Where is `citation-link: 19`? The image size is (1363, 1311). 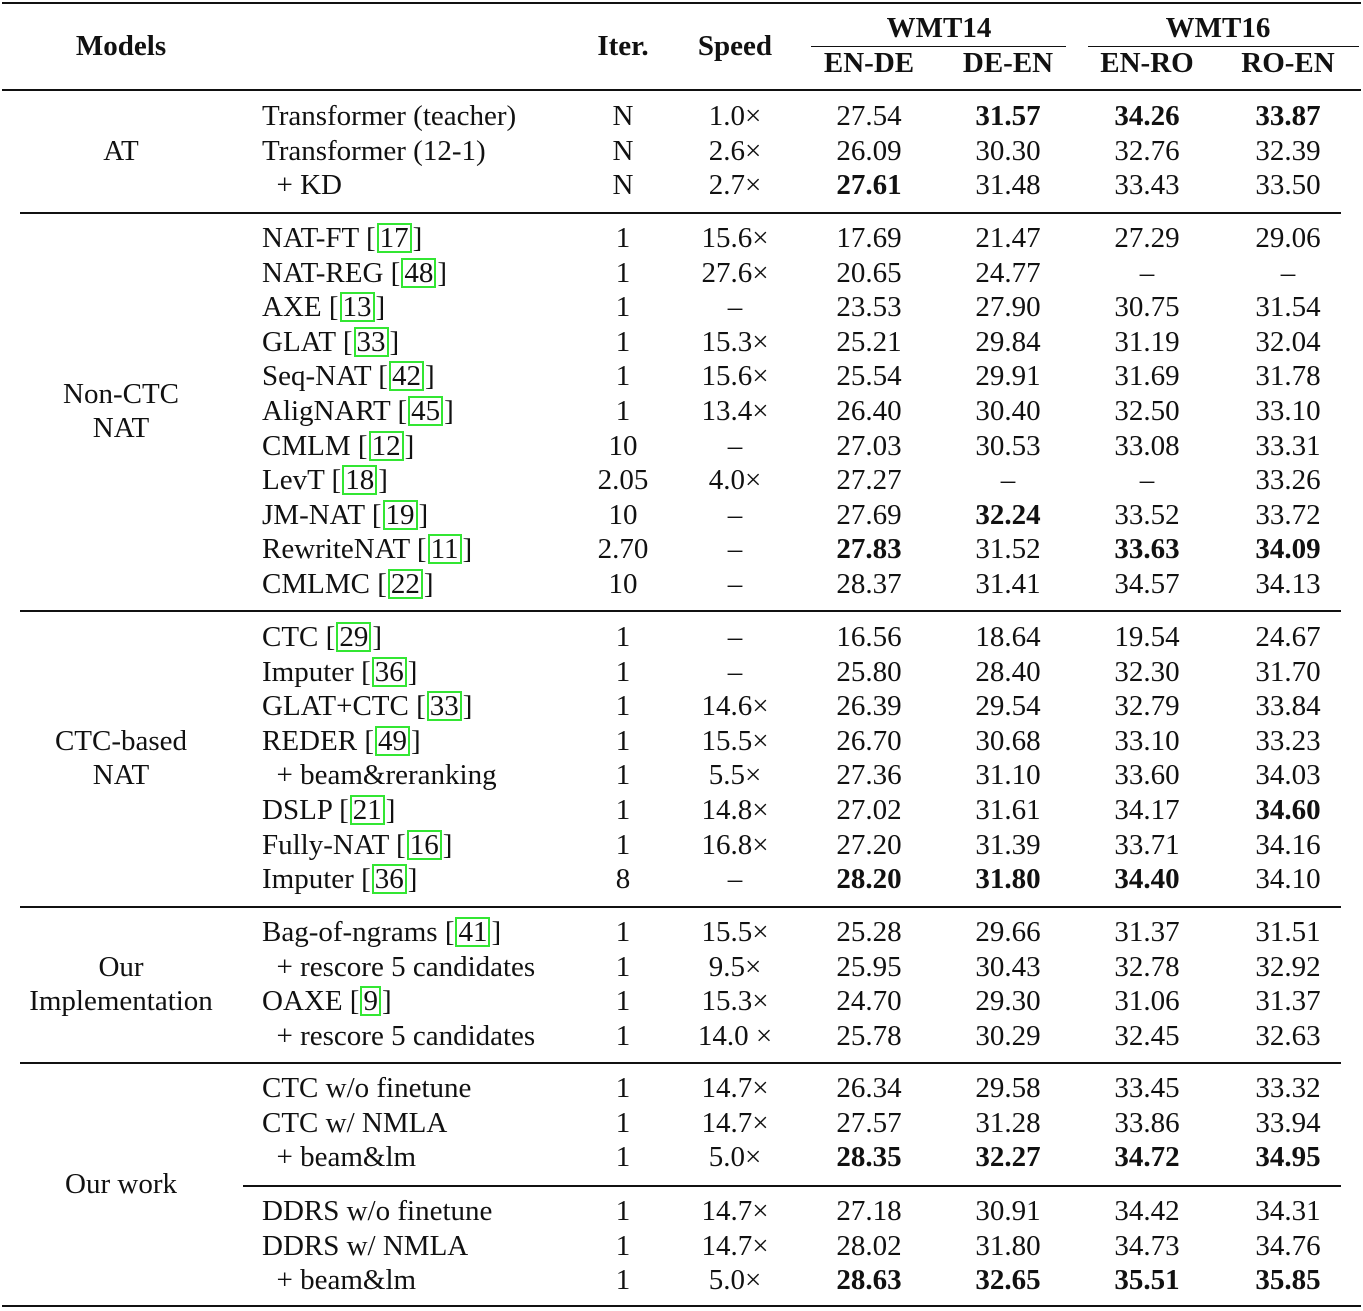
citation-link: 19 is located at coordinates (400, 515).